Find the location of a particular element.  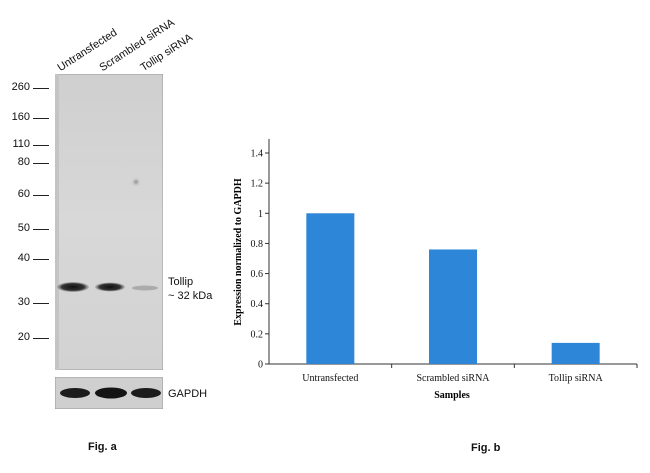

bar-untransfected is located at coordinates (330, 288).